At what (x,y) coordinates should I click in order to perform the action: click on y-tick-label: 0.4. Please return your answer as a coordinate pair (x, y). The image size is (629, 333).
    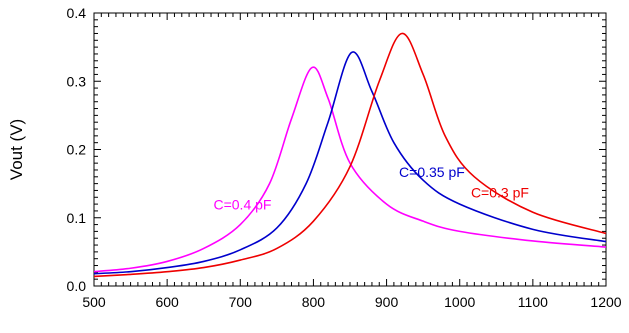
    Looking at the image, I should click on (77, 13).